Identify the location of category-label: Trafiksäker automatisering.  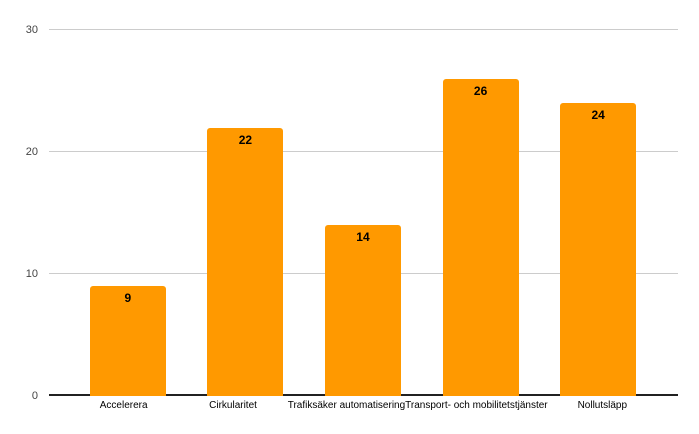
(346, 405).